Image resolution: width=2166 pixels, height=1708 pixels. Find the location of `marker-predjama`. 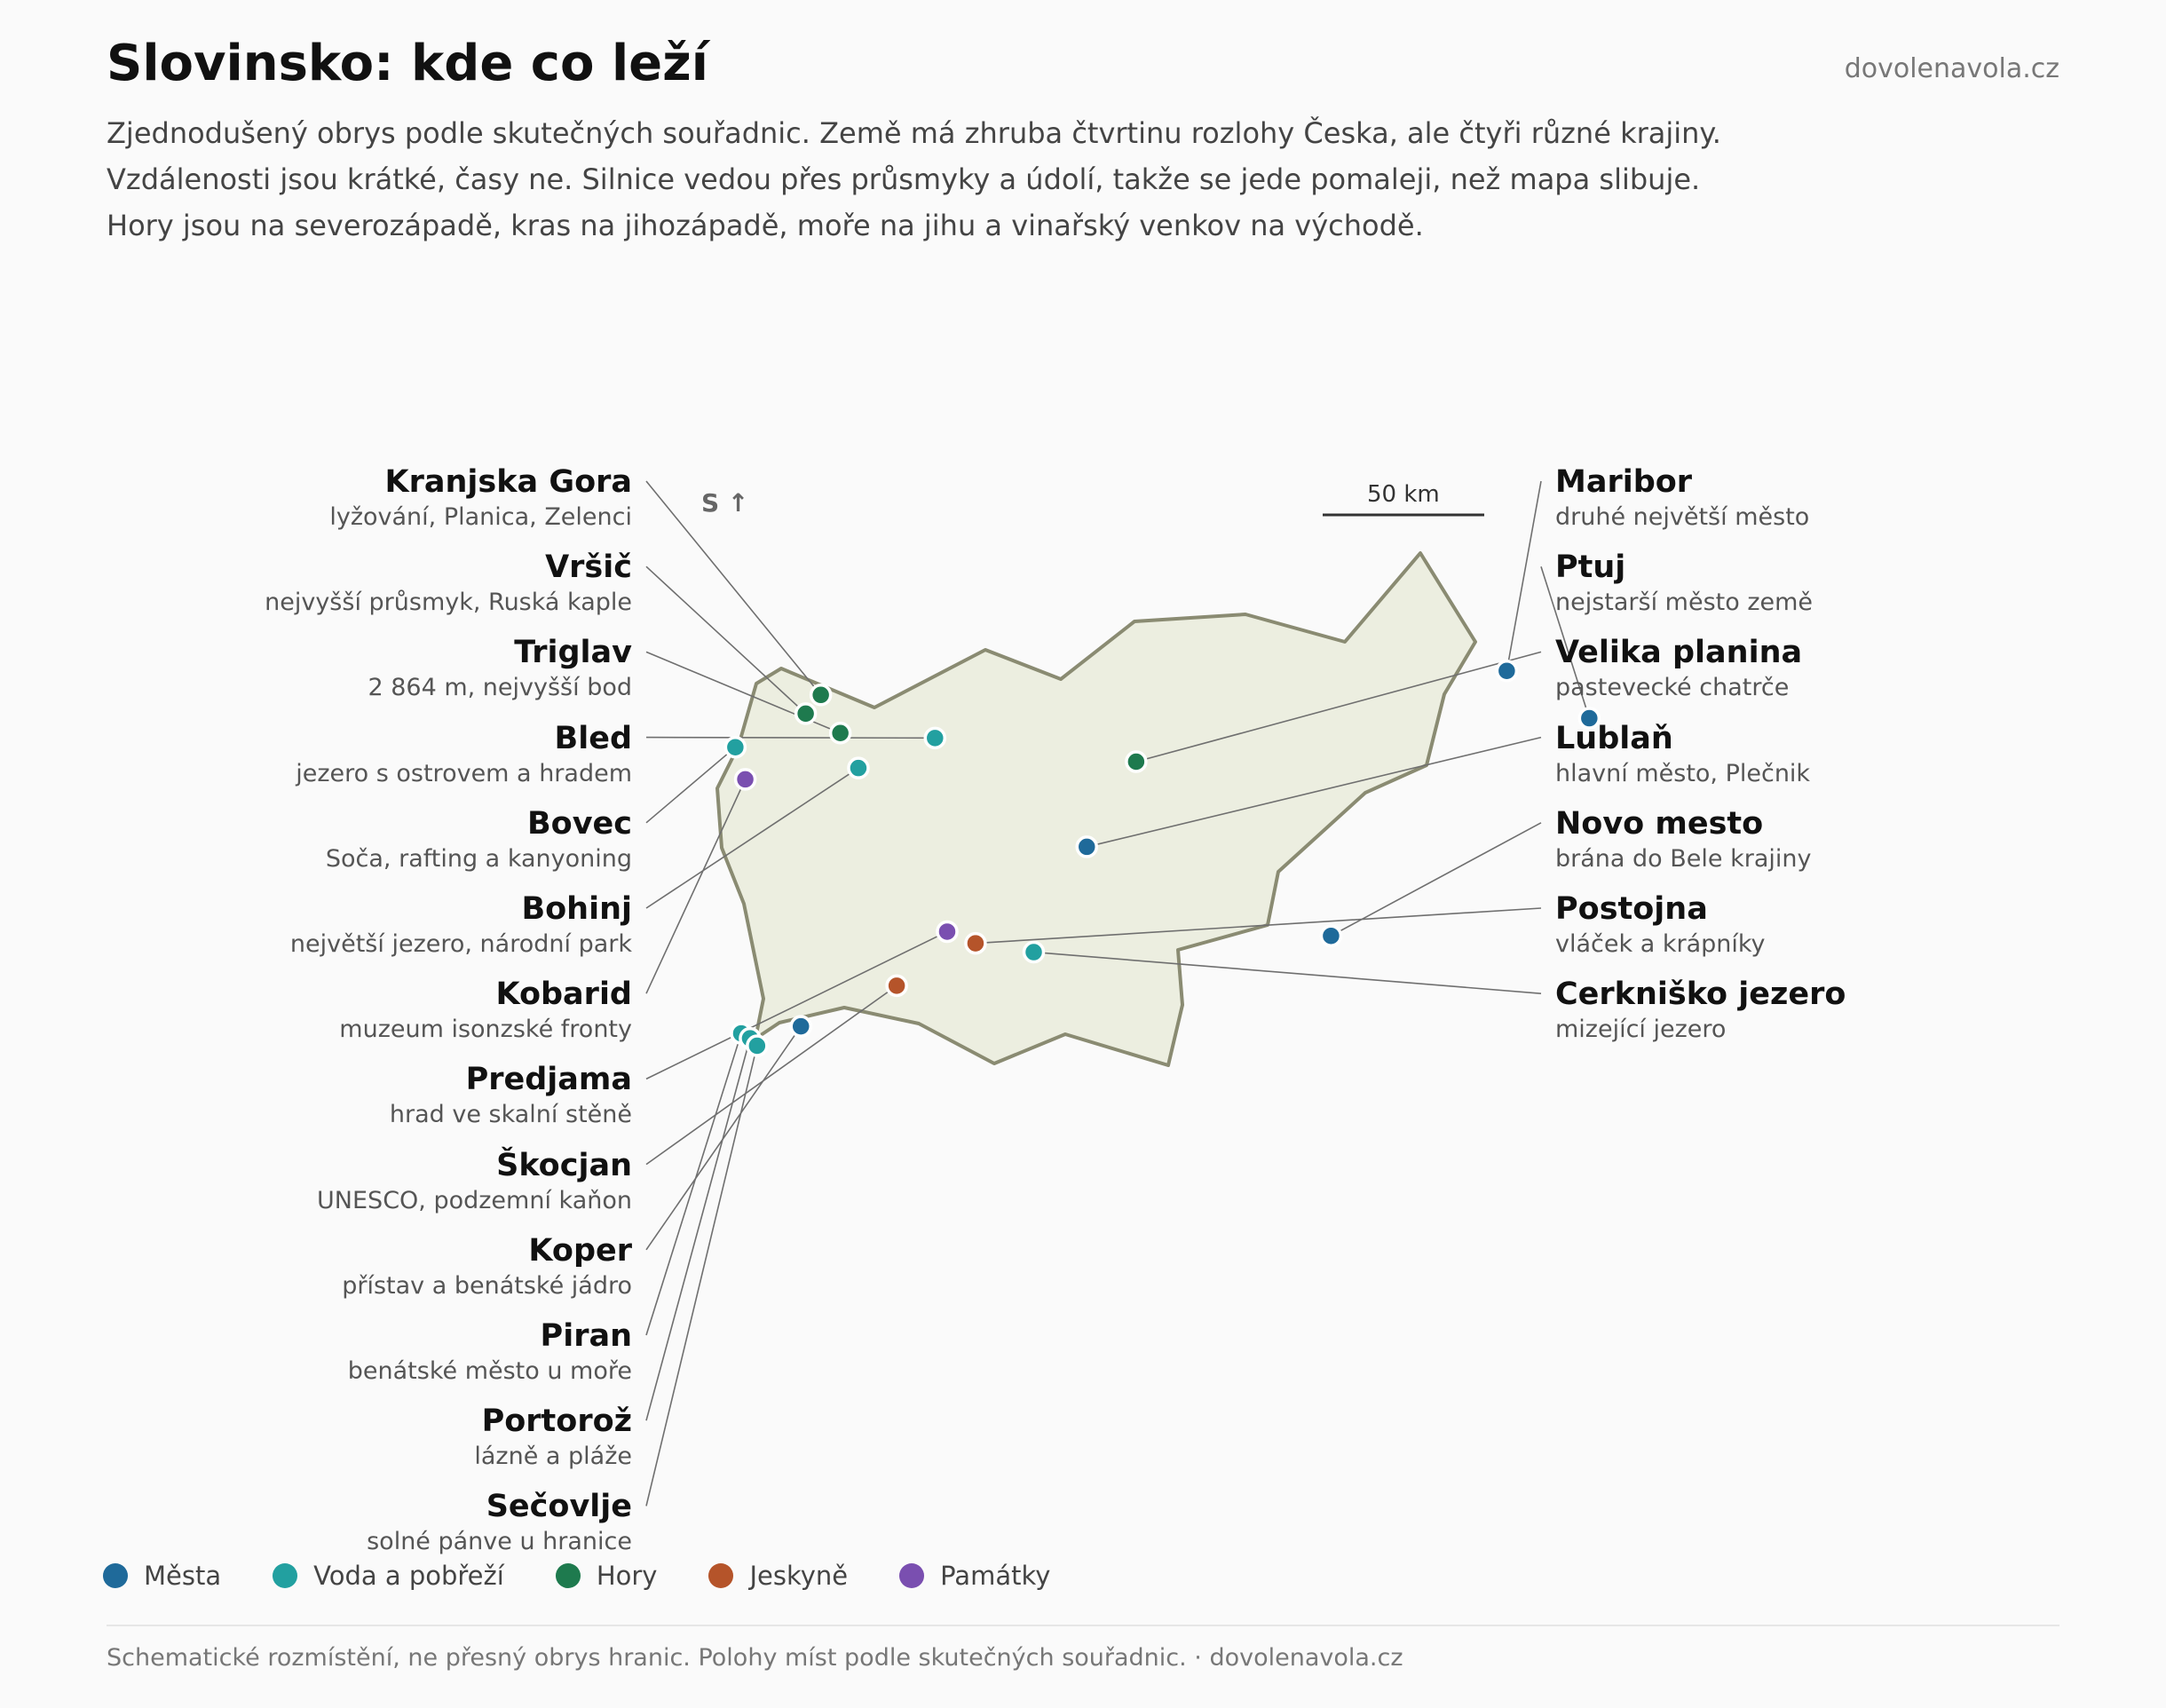

marker-predjama is located at coordinates (947, 932).